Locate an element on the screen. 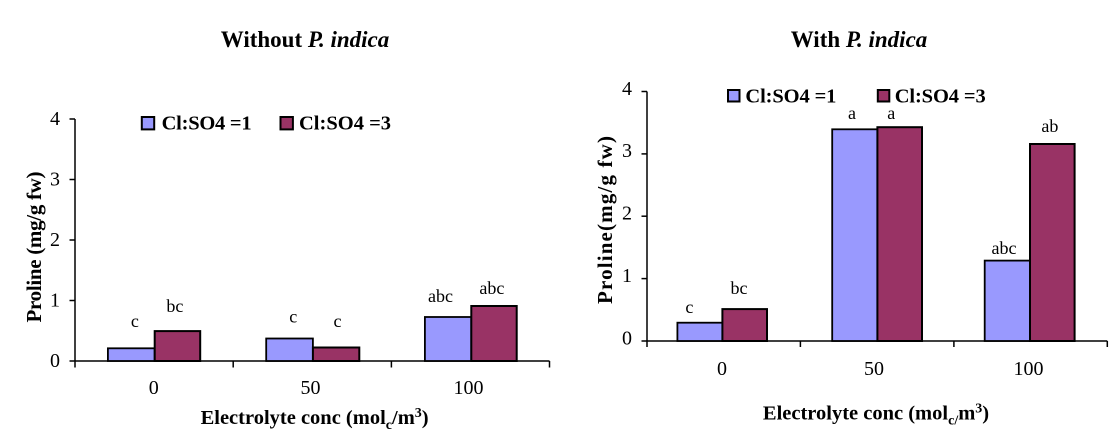 This screenshot has height=436, width=1117. svg-text: Without P. indica is located at coordinates (305, 39).